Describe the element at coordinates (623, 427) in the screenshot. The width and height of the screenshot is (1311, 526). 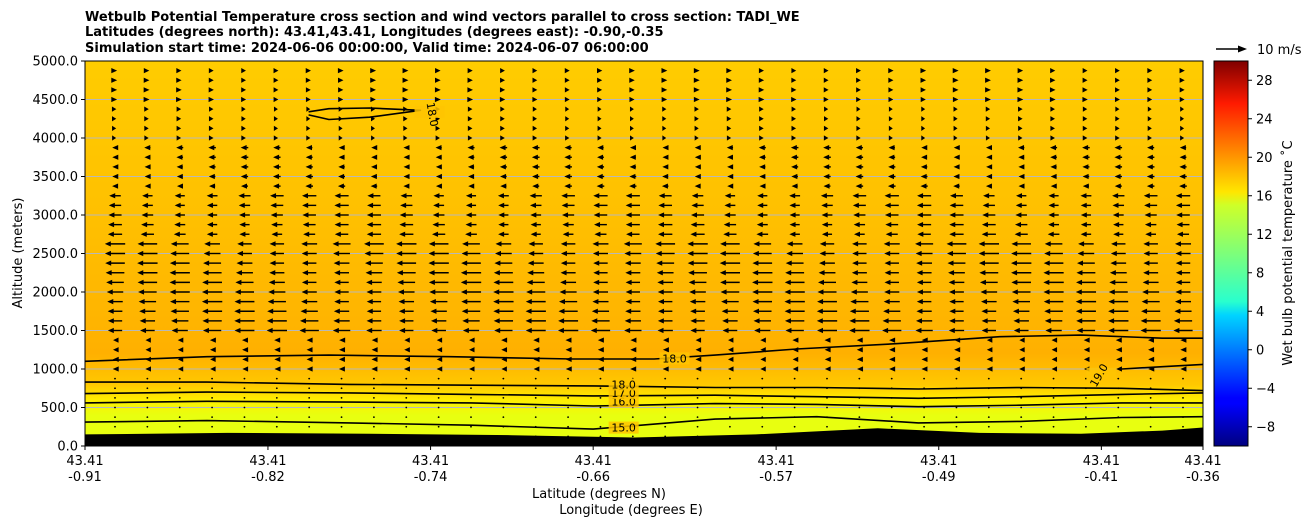
I see `contour-label-bg` at that location.